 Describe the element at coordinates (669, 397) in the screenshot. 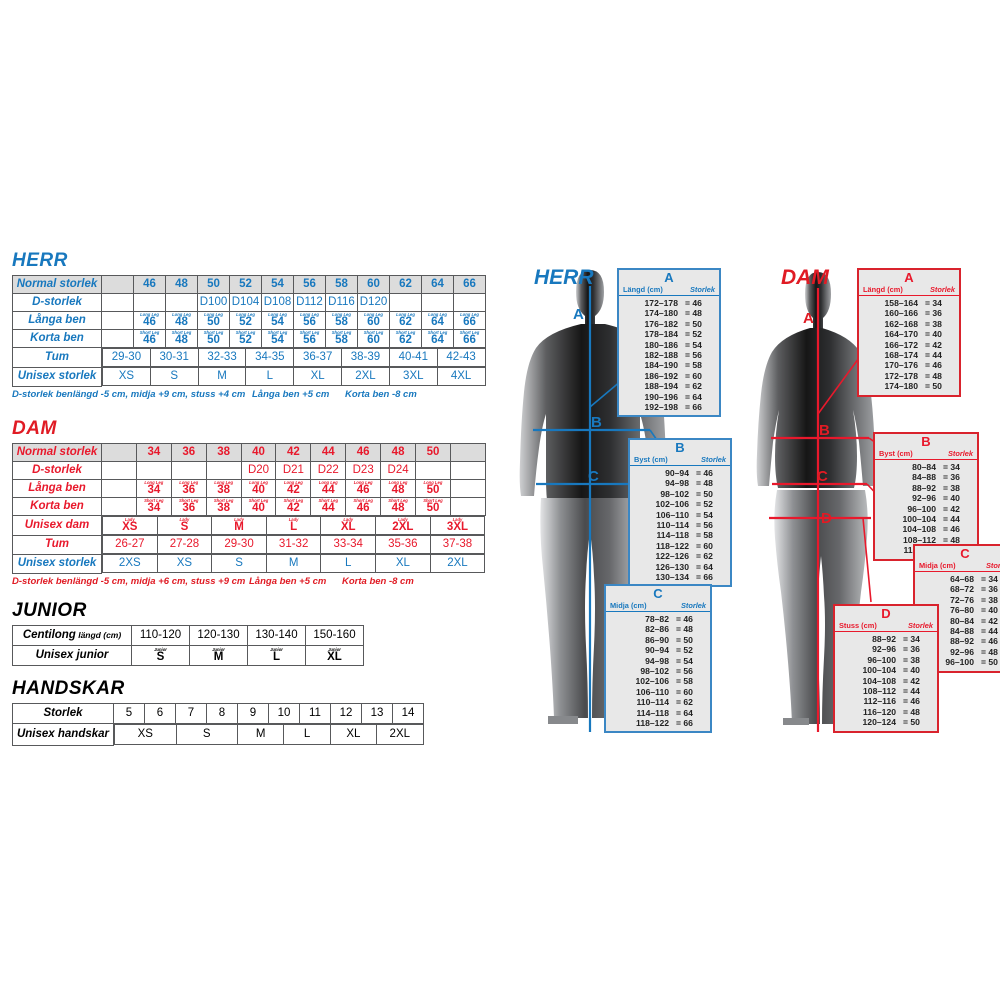

I see `measurement-row: 190–196 = 64` at that location.